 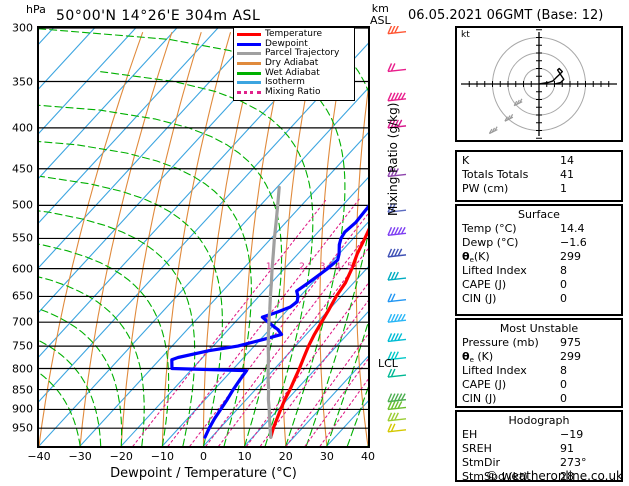 I want to click on height-unit-label: km ASL, so click(x=380, y=15).